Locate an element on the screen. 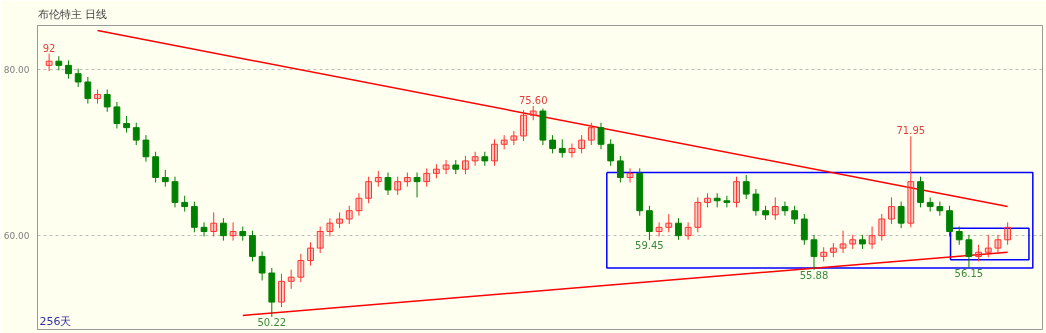 Image resolution: width=1046 pixels, height=333 pixels. annotation: 59.45 is located at coordinates (649, 246).